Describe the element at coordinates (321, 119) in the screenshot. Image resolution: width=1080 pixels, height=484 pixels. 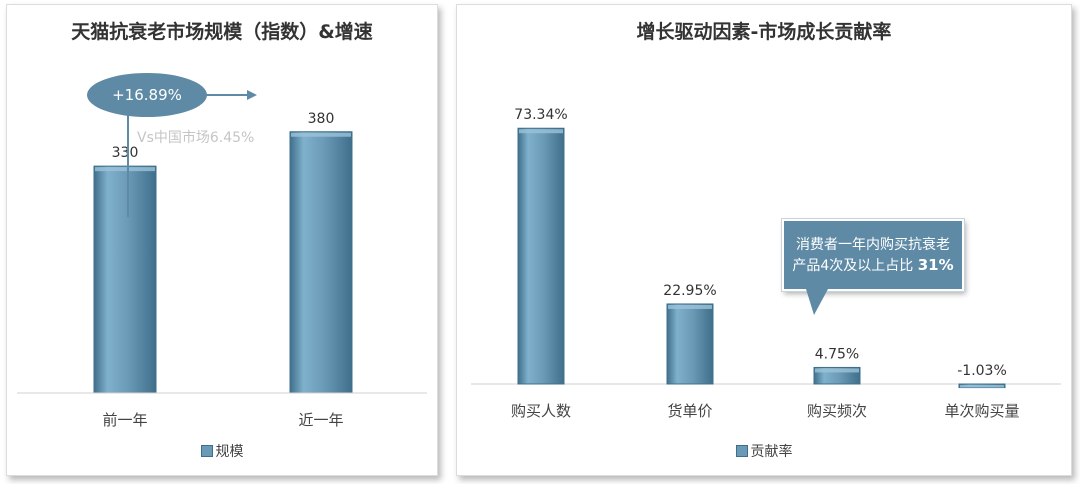
I see `data-label: 380` at that location.